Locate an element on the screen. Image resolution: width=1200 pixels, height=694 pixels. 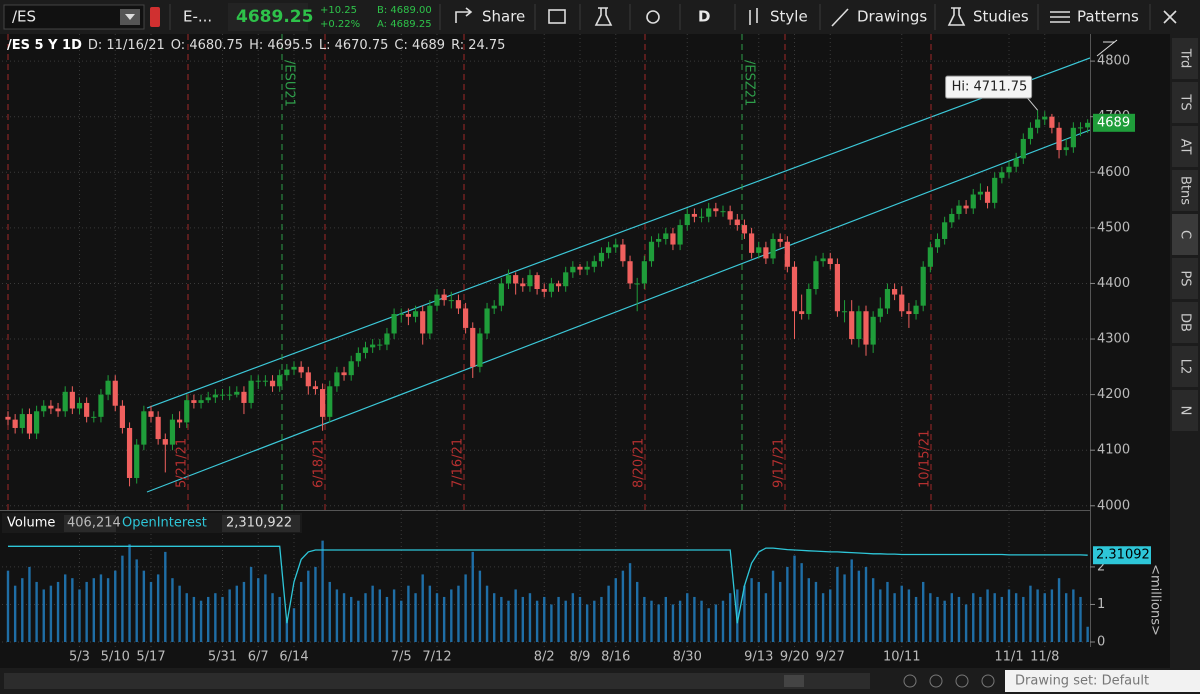
volume-axis-label: <millions> is located at coordinates (1155, 600).